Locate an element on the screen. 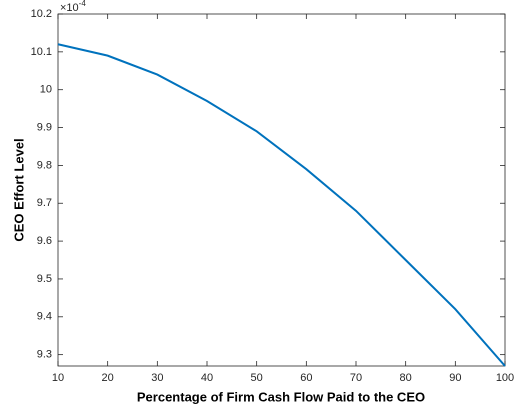 The image size is (516, 416). x-tick-label: 80 is located at coordinates (406, 378).